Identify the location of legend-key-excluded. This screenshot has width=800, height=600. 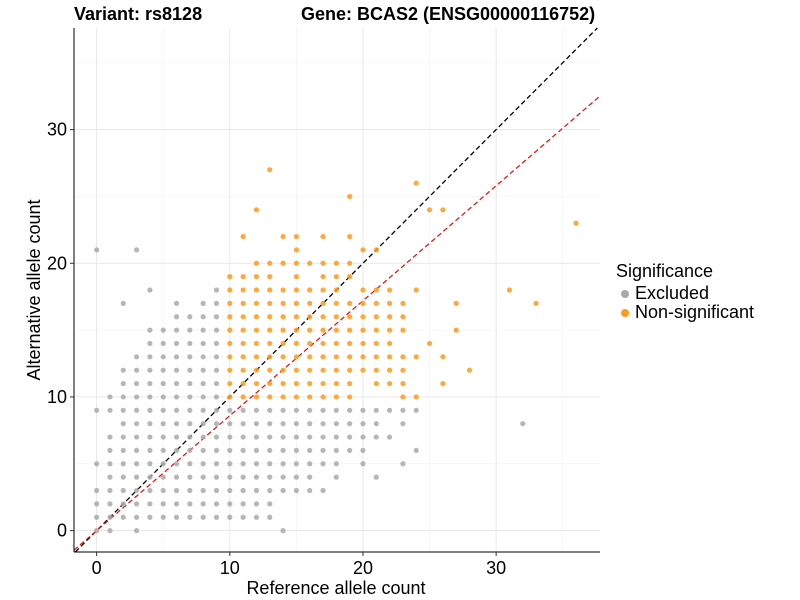
(625, 293).